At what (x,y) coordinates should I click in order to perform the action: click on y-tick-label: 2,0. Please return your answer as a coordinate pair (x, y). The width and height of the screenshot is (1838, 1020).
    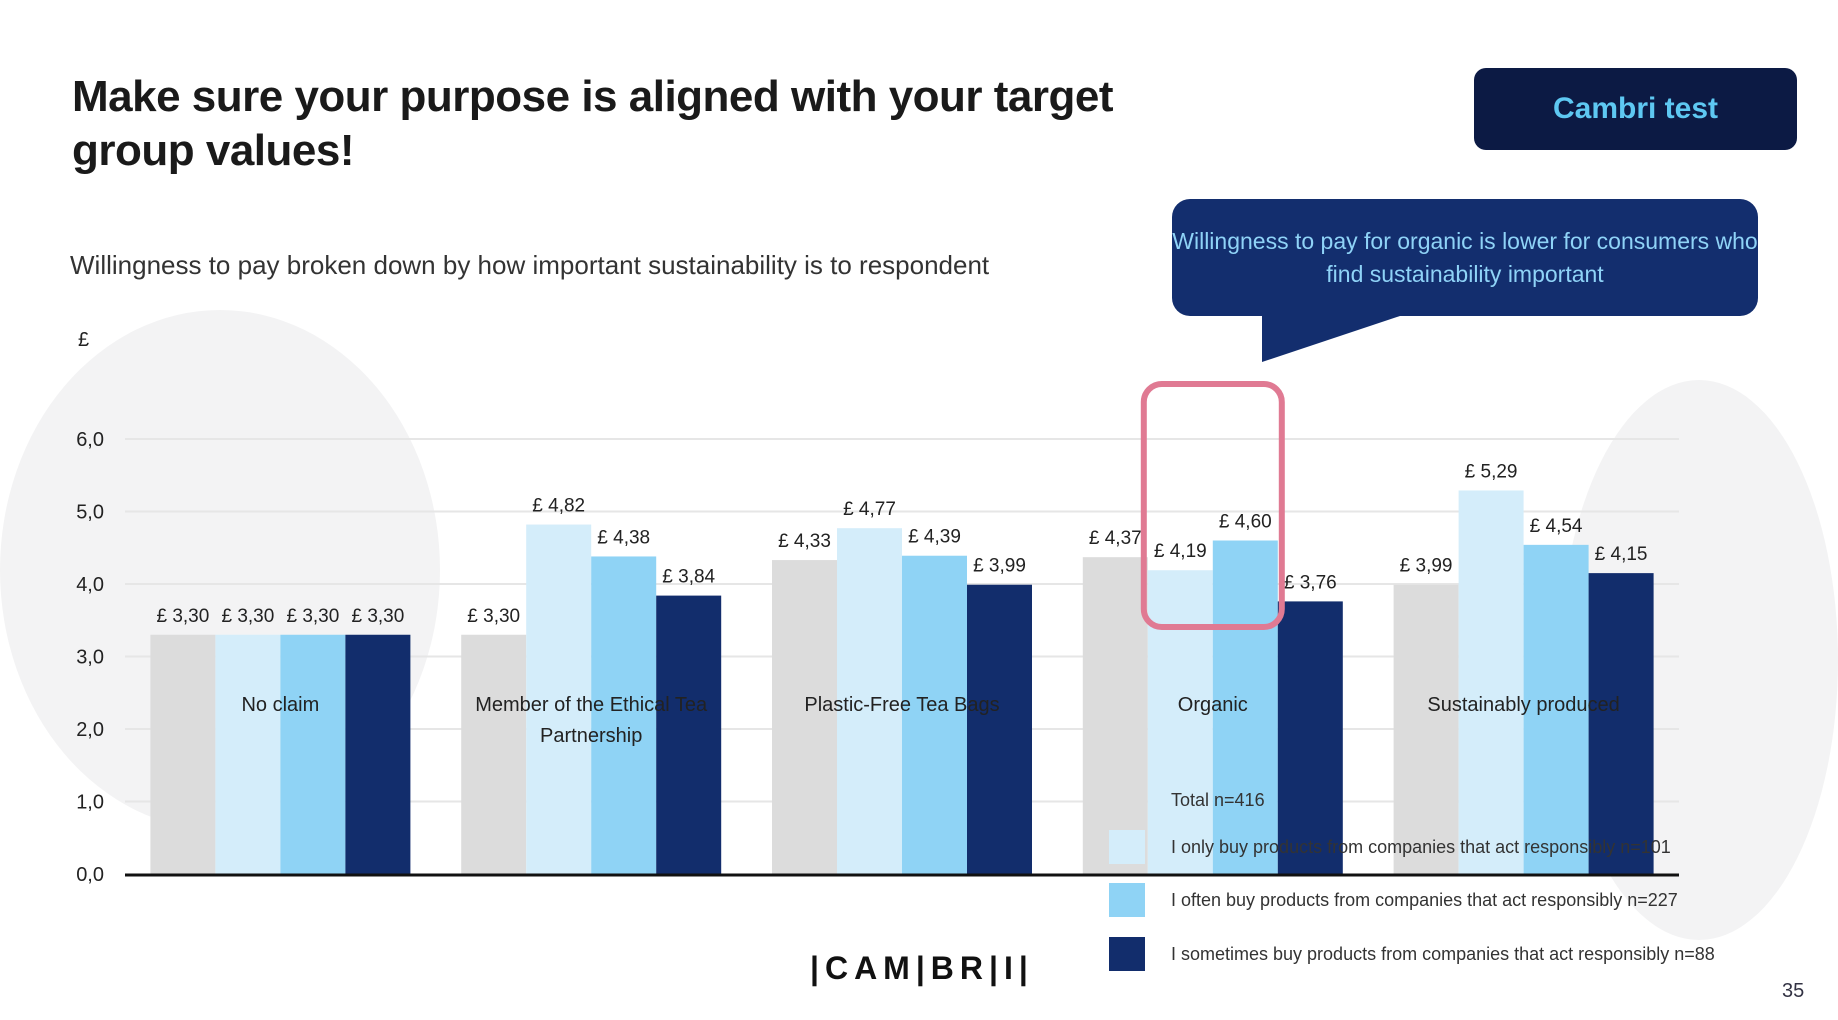
    Looking at the image, I should click on (90, 730).